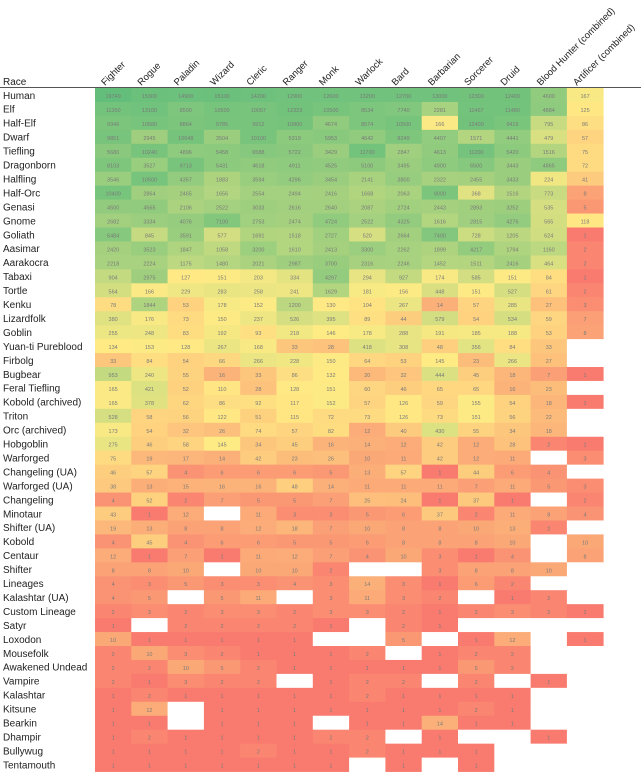 The height and width of the screenshot is (778, 641). I want to click on cell-value: 53, so click(403, 362).